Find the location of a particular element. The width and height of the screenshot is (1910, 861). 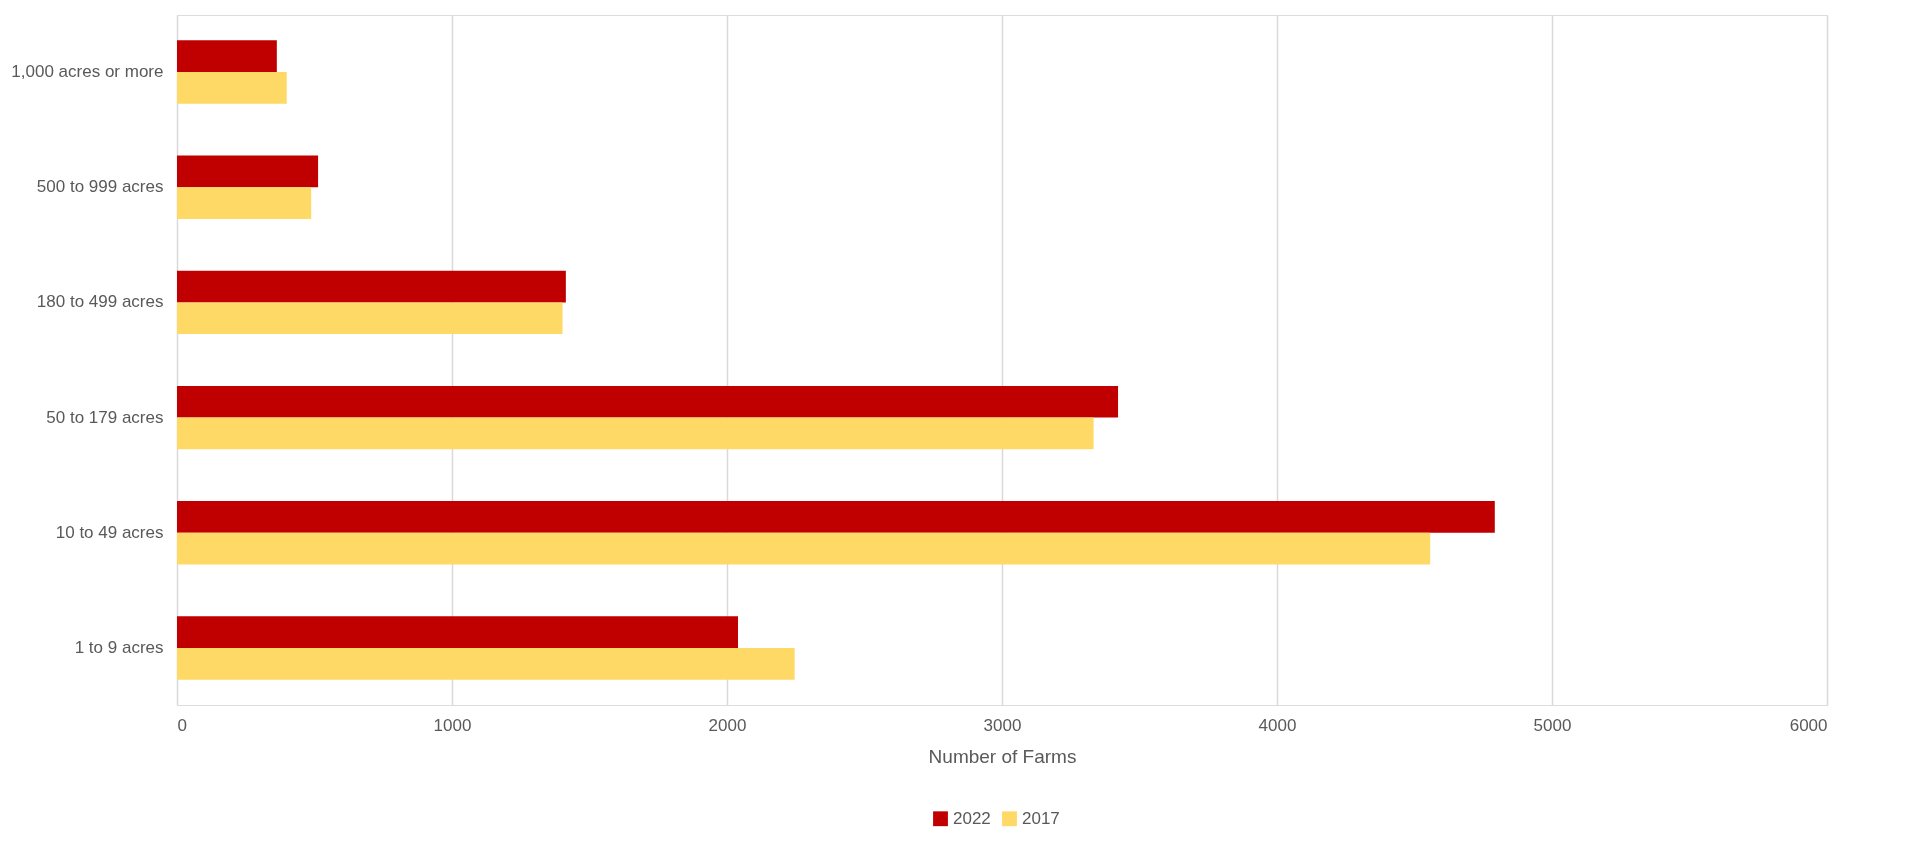

y-tick-label: 180 to 499 acres is located at coordinates (100, 302).